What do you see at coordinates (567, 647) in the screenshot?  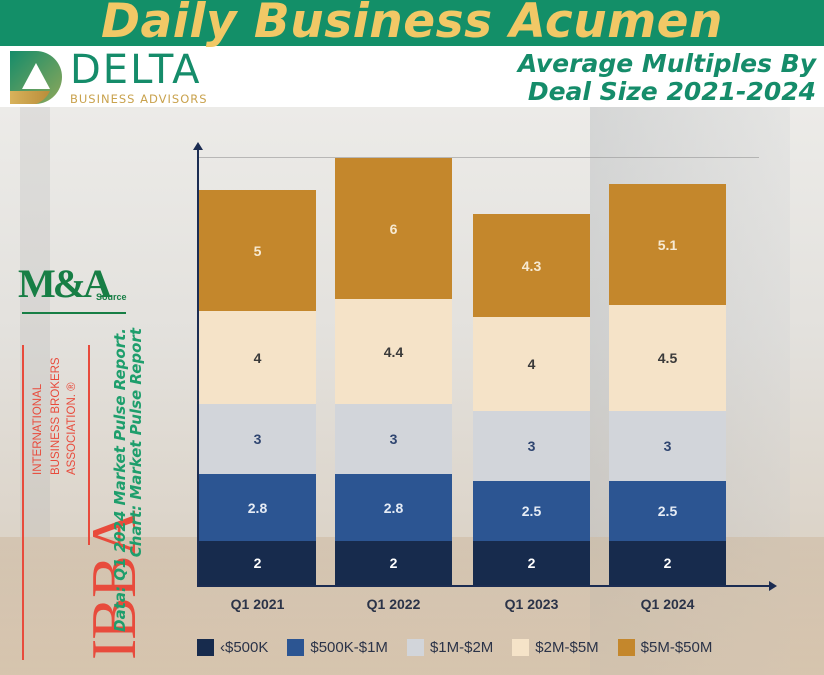 I see `legend-label: $2M-$5M` at bounding box center [567, 647].